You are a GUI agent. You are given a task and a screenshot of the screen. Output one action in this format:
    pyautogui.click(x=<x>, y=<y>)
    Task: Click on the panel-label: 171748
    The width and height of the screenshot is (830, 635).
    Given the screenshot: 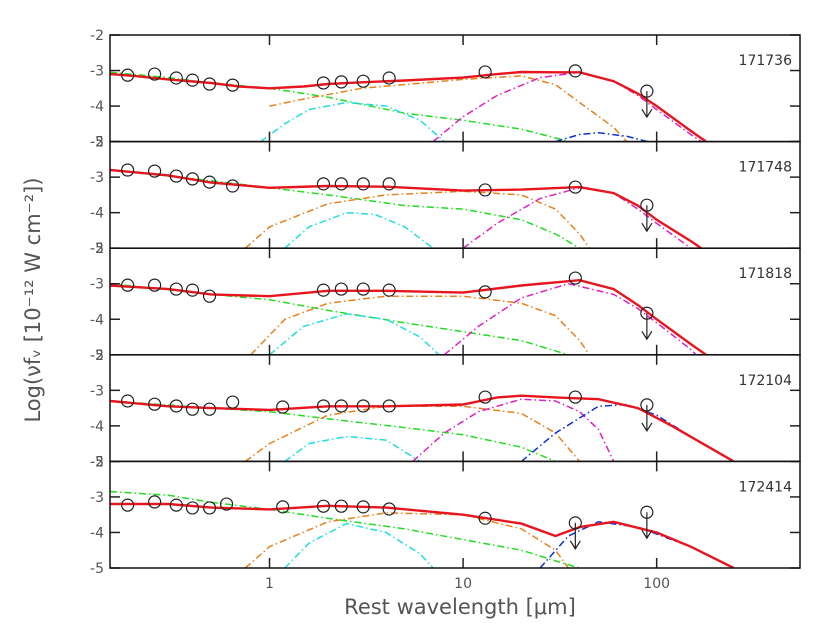 What is the action you would take?
    pyautogui.click(x=765, y=168)
    